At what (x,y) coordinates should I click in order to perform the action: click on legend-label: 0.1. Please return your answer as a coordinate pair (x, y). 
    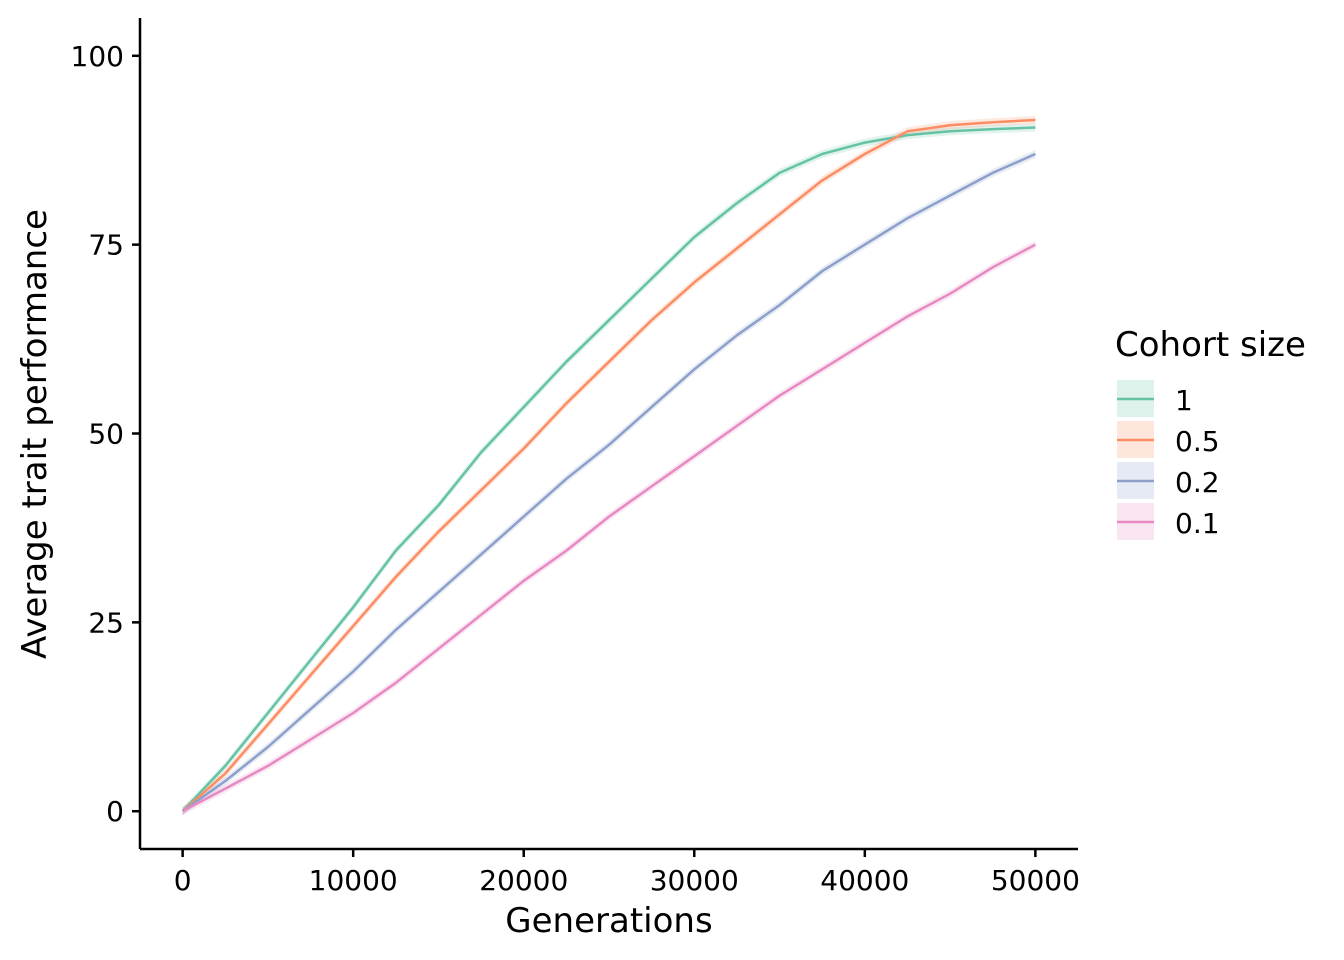
    Looking at the image, I should click on (1197, 523).